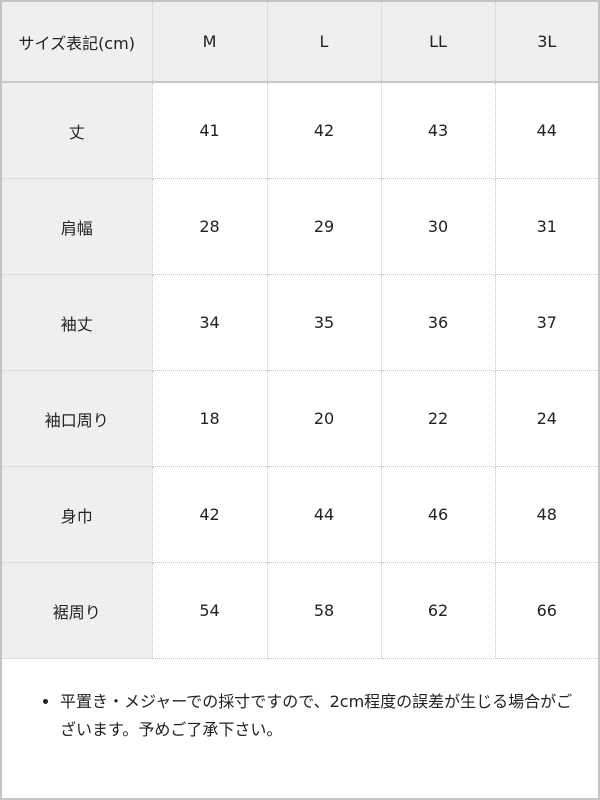 Image resolution: width=600 pixels, height=800 pixels. Describe the element at coordinates (210, 610) in the screenshot. I see `value-cell: 54` at that location.